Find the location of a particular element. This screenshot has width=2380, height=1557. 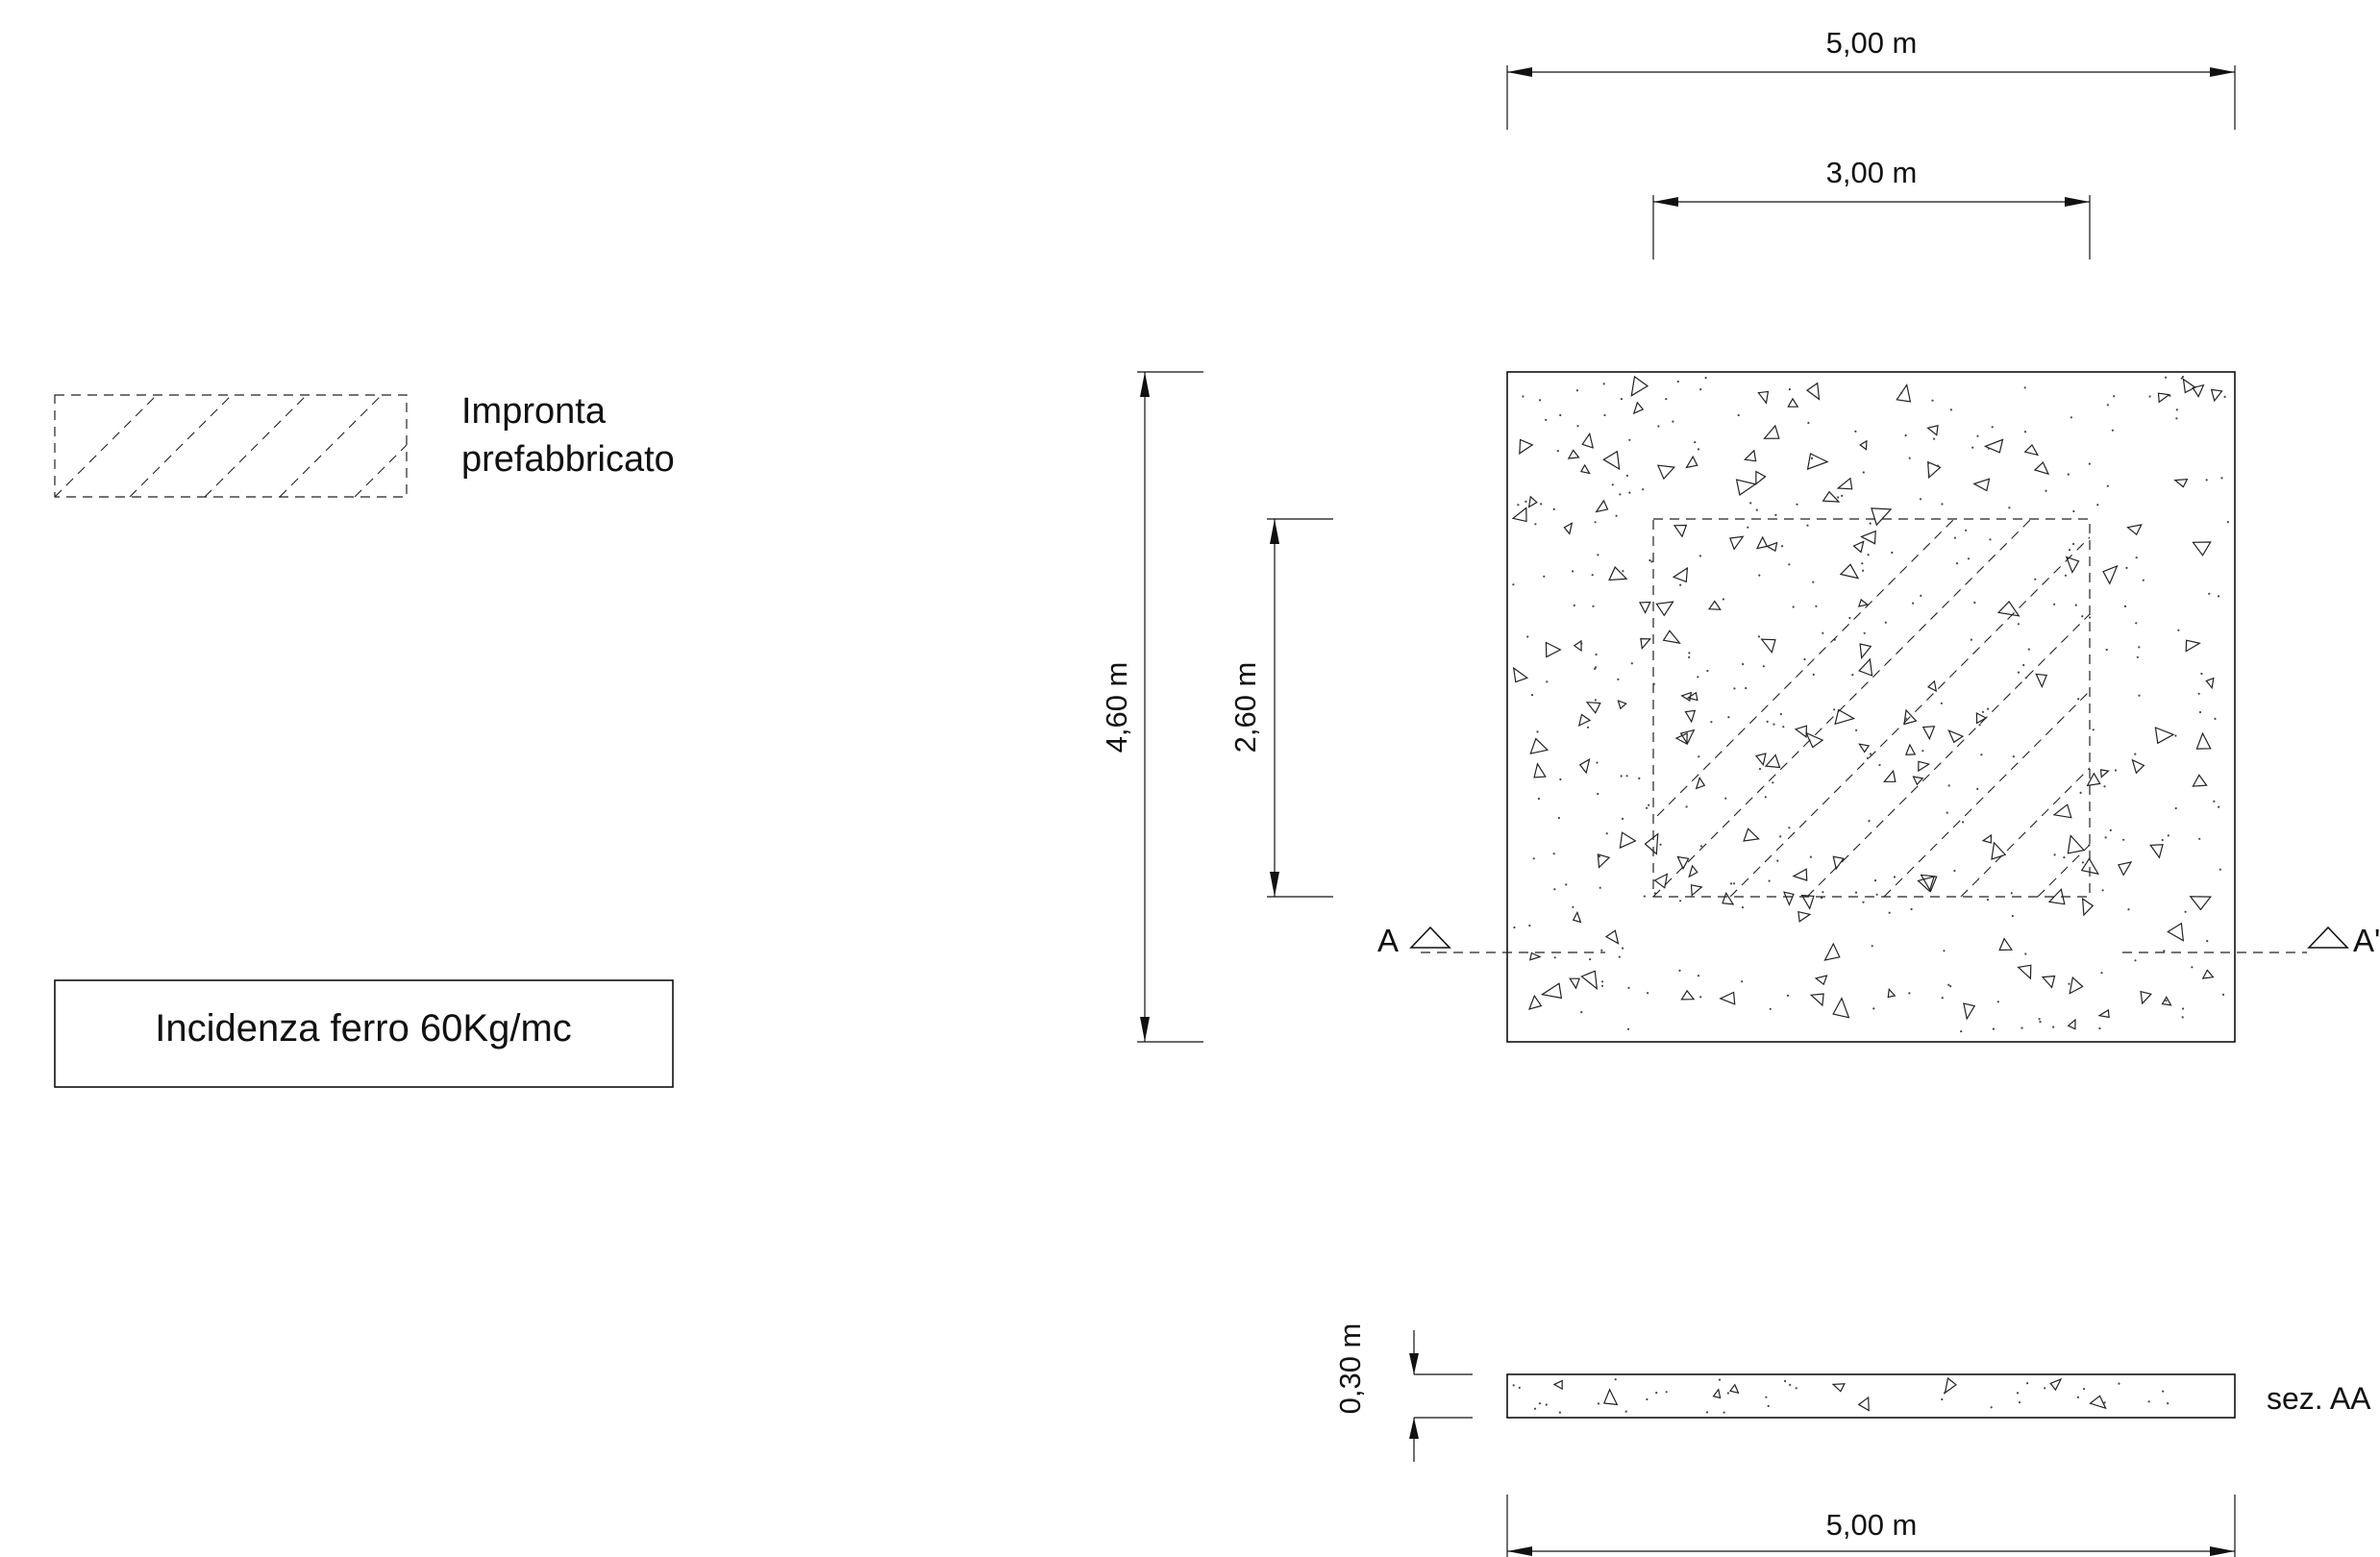

dimension-total-height: 4,60 m is located at coordinates (1151, 707).